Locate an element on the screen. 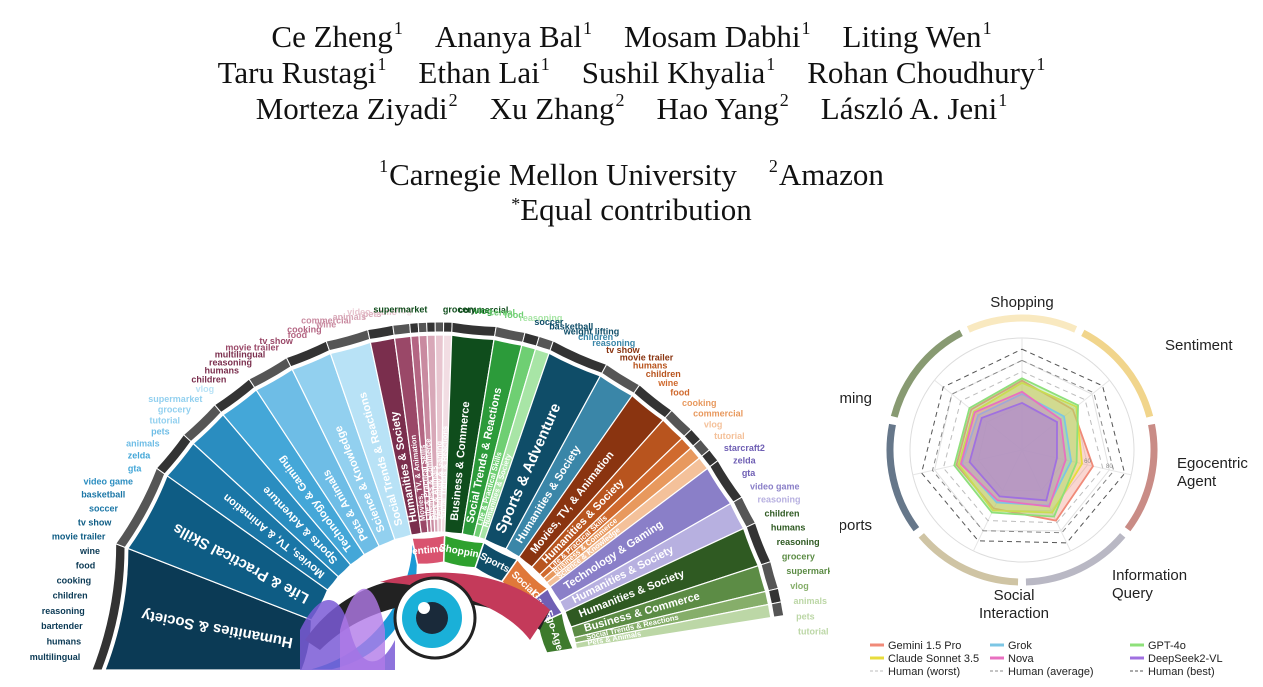 The height and width of the screenshot is (687, 1263). author-name: Taru Rustagi is located at coordinates (297, 72).